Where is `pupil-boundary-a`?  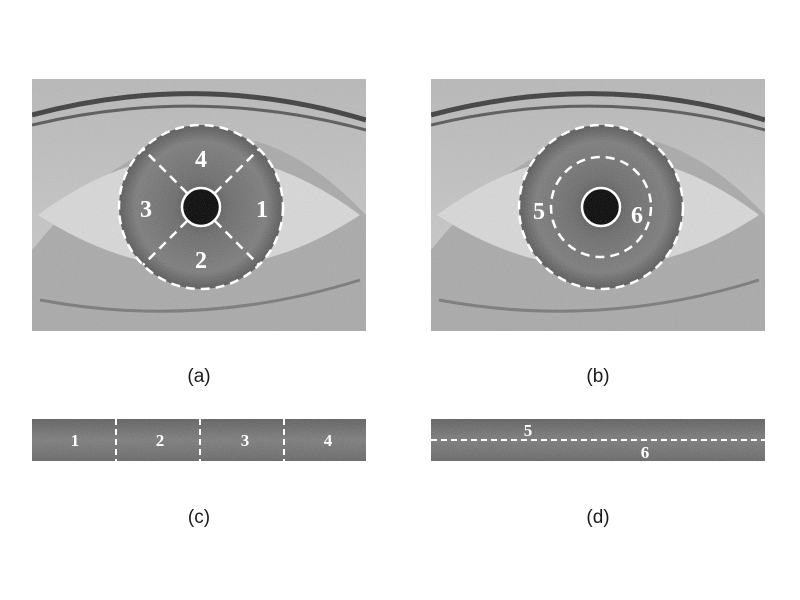 pupil-boundary-a is located at coordinates (201, 207).